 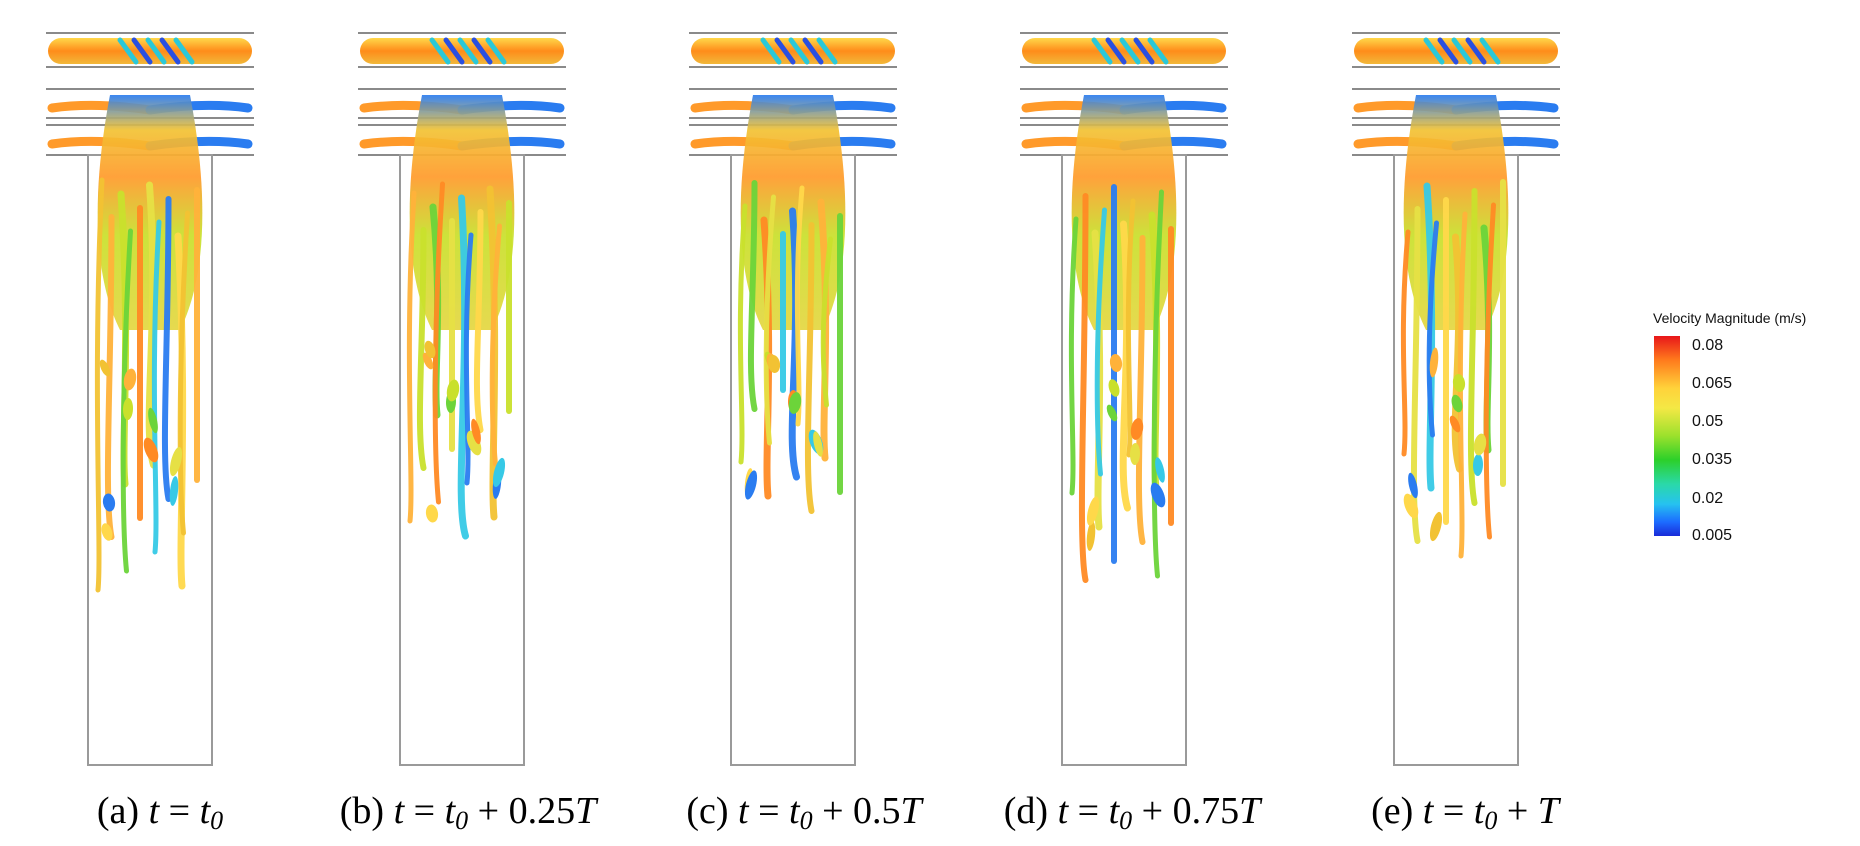 I want to click on caption-a: (a) t = t0, so click(x=160, y=812).